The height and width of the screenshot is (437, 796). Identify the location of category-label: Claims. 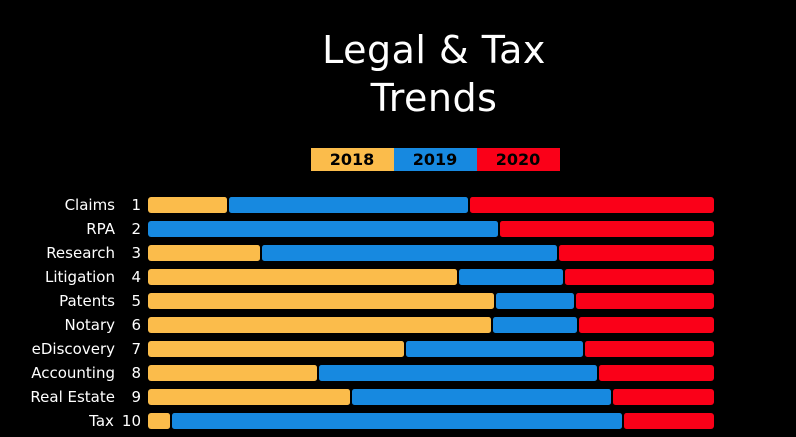
(89, 205).